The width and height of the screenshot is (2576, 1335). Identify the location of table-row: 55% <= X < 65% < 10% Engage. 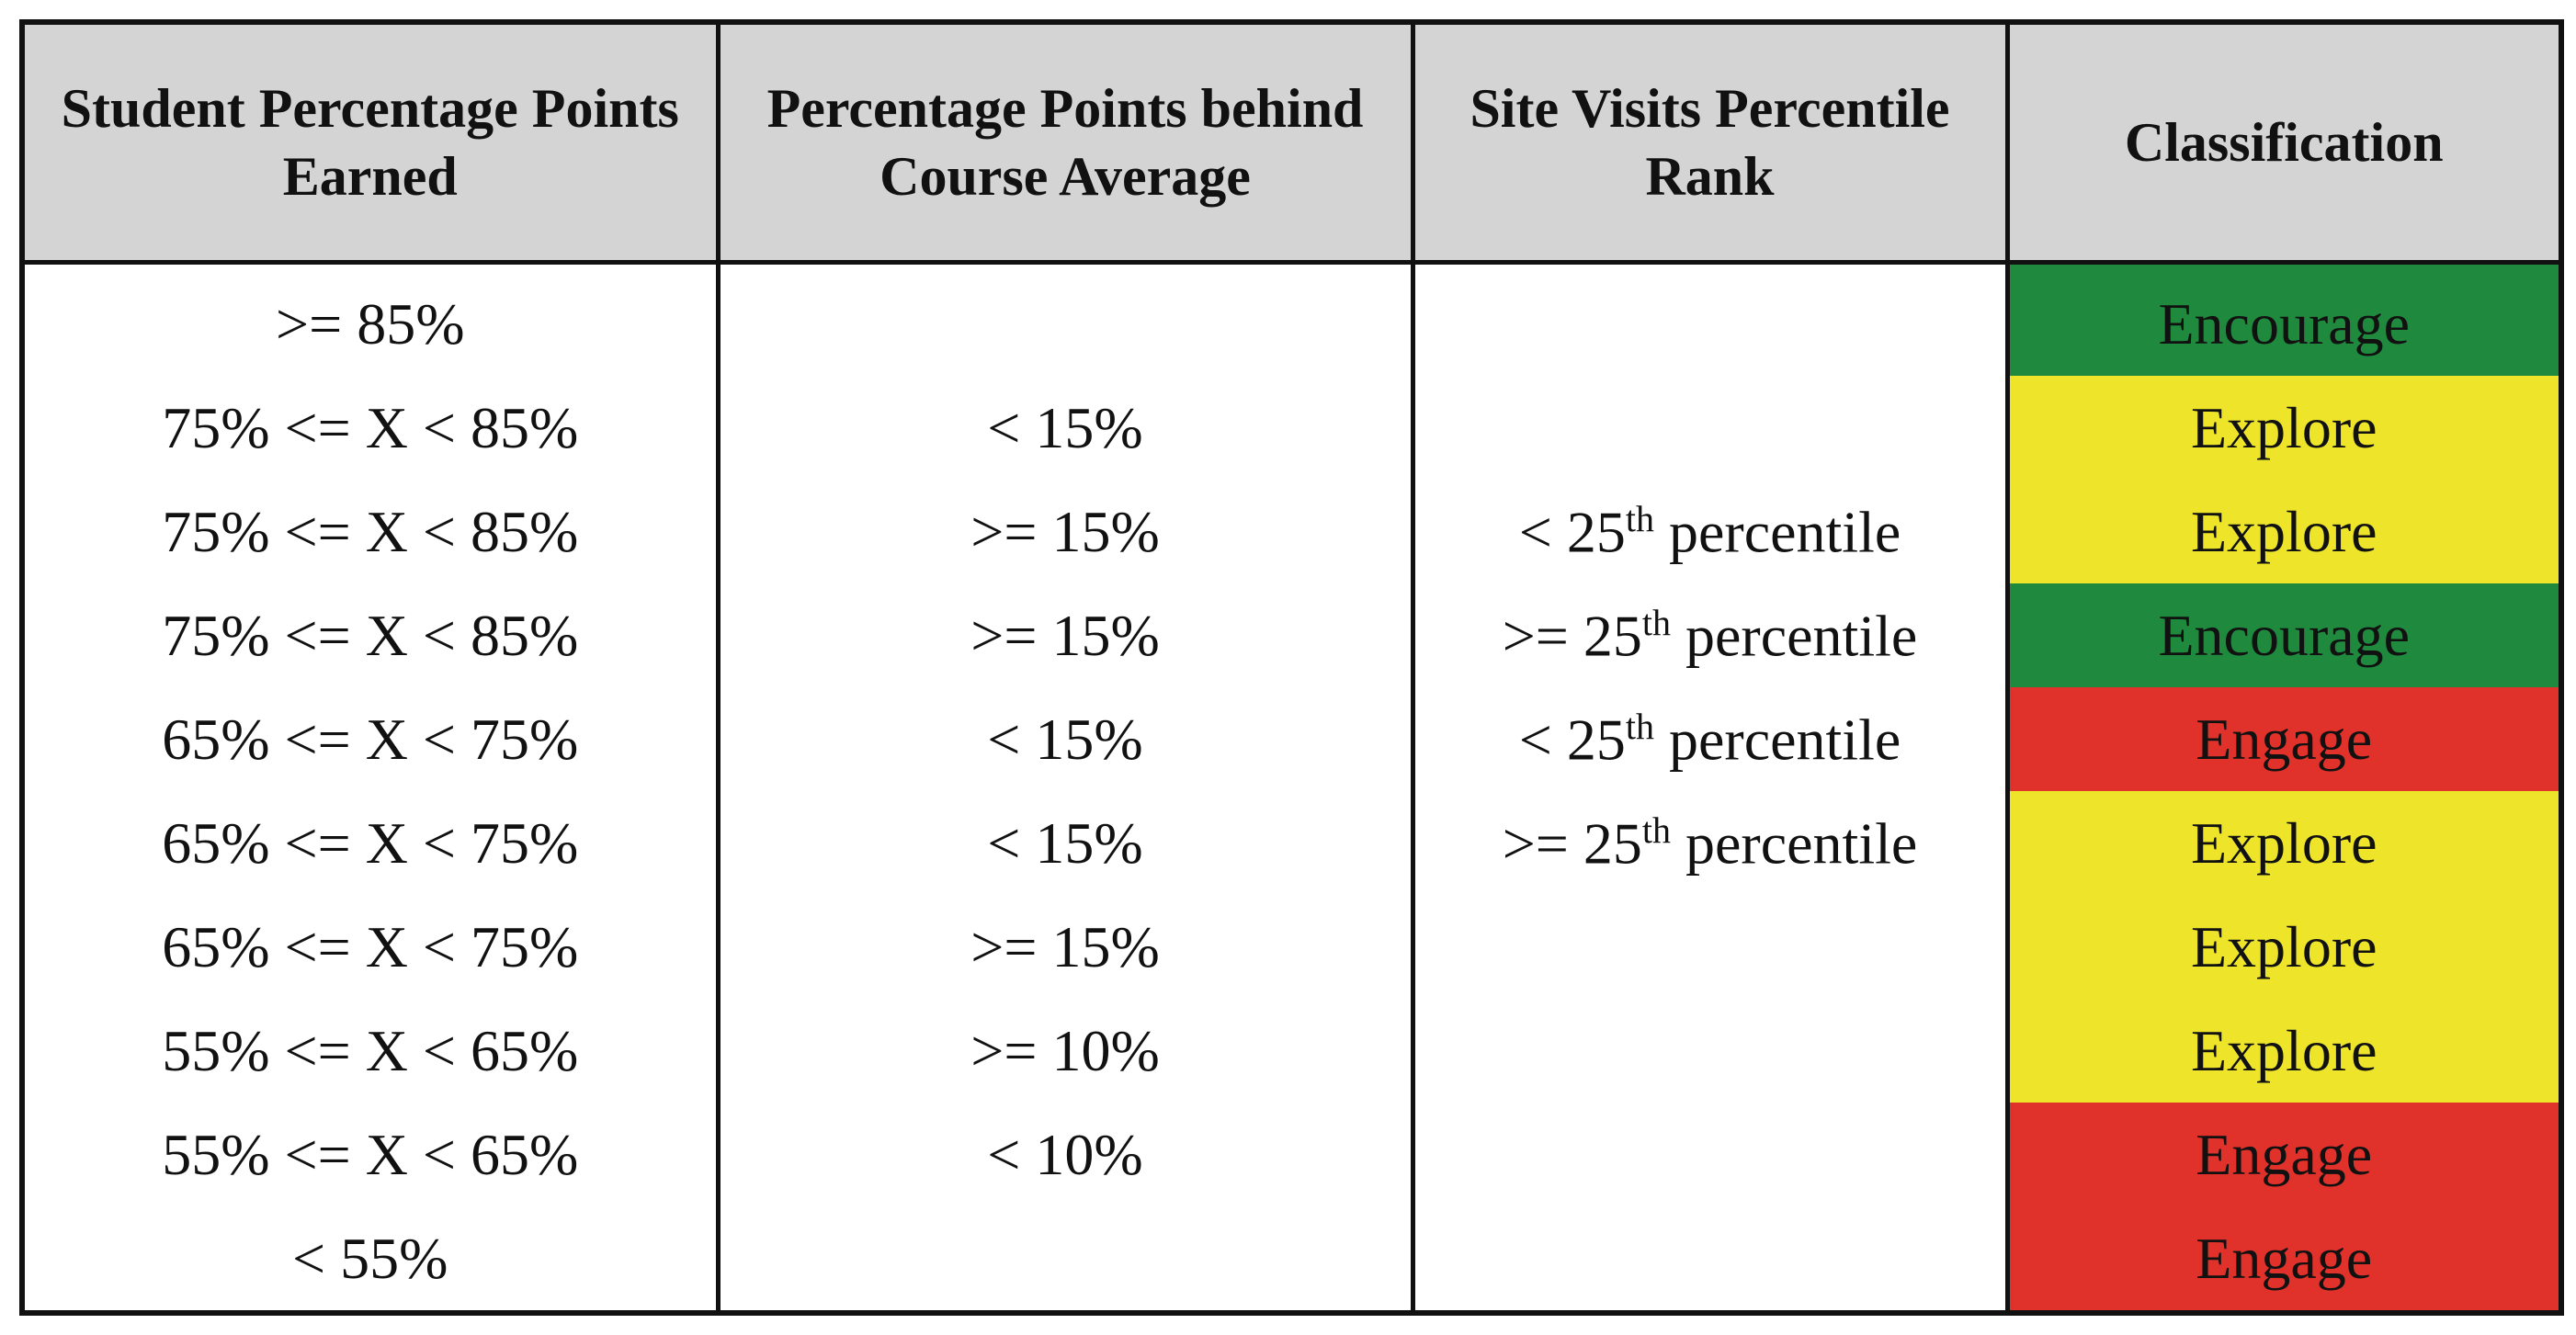
(1291, 1155).